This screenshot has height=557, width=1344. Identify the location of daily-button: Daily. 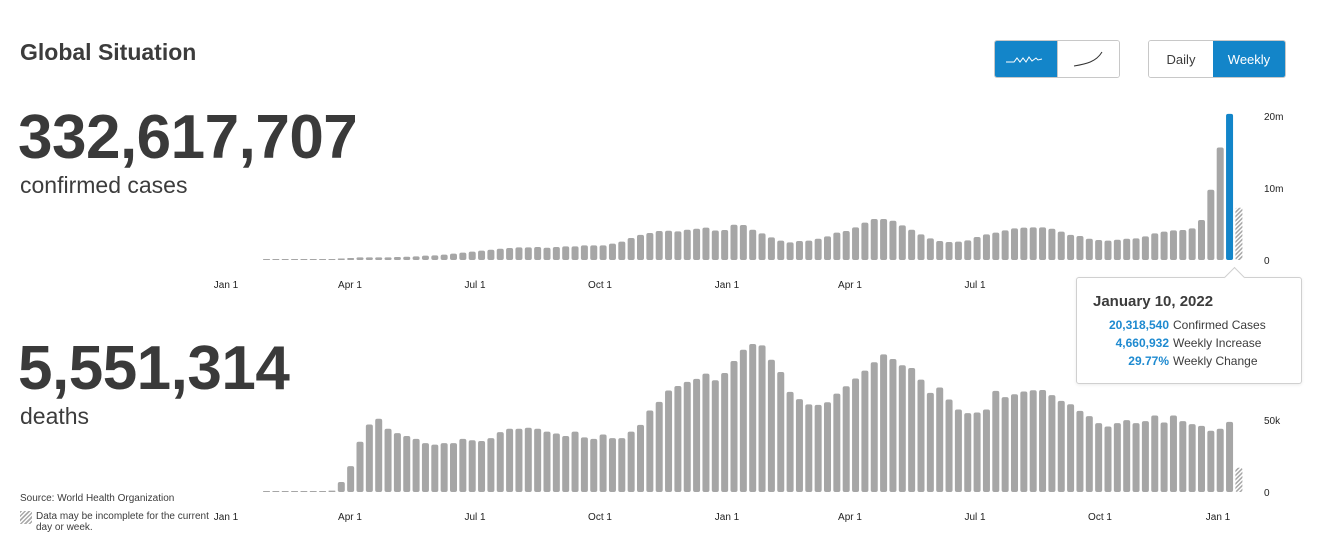
(1181, 59).